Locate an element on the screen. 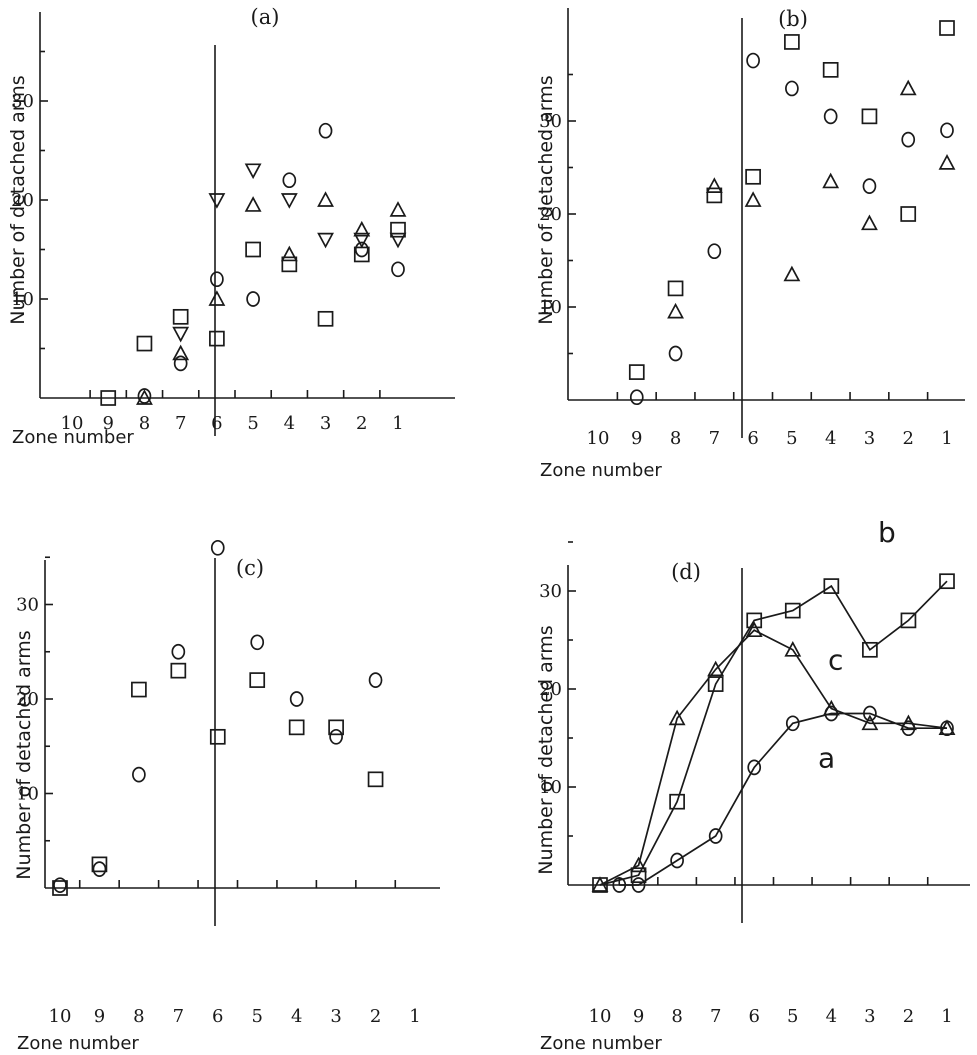 The height and width of the screenshot is (1055, 977). series-label-a: a is located at coordinates (826, 757).